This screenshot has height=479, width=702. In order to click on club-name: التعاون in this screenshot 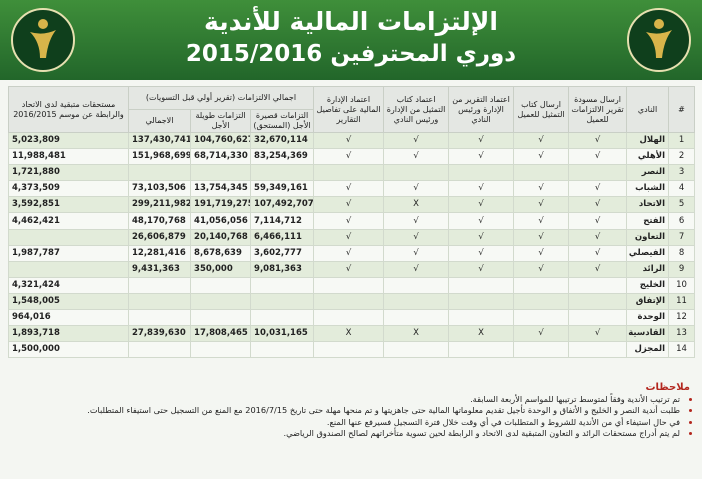, I will do `click(648, 237)`.